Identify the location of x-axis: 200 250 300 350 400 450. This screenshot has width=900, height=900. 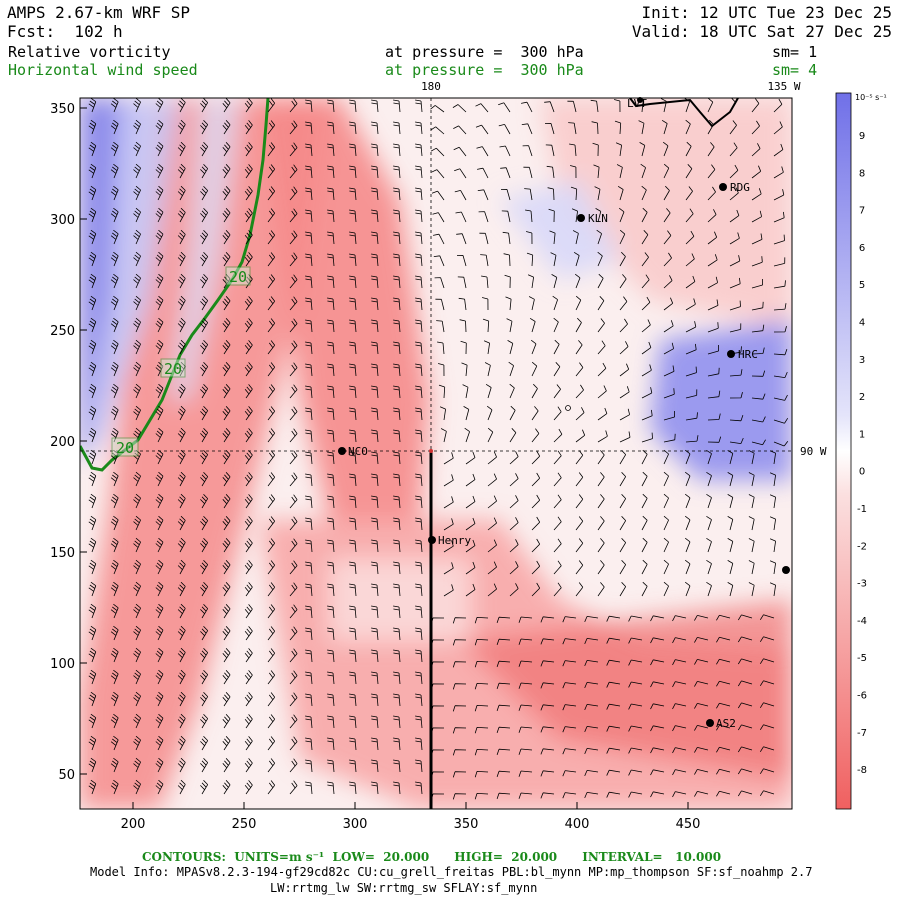
(410, 817).